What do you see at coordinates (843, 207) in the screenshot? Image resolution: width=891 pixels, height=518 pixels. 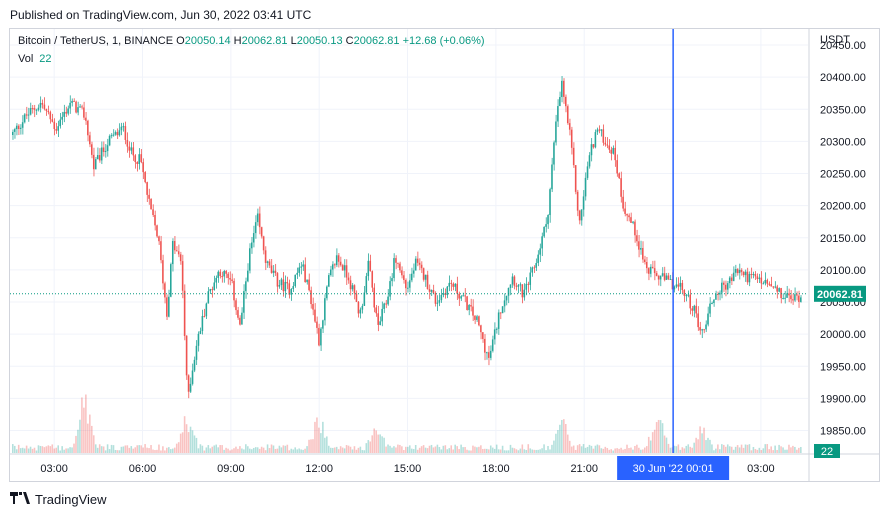 I see `y-tick-label: 20200.00` at bounding box center [843, 207].